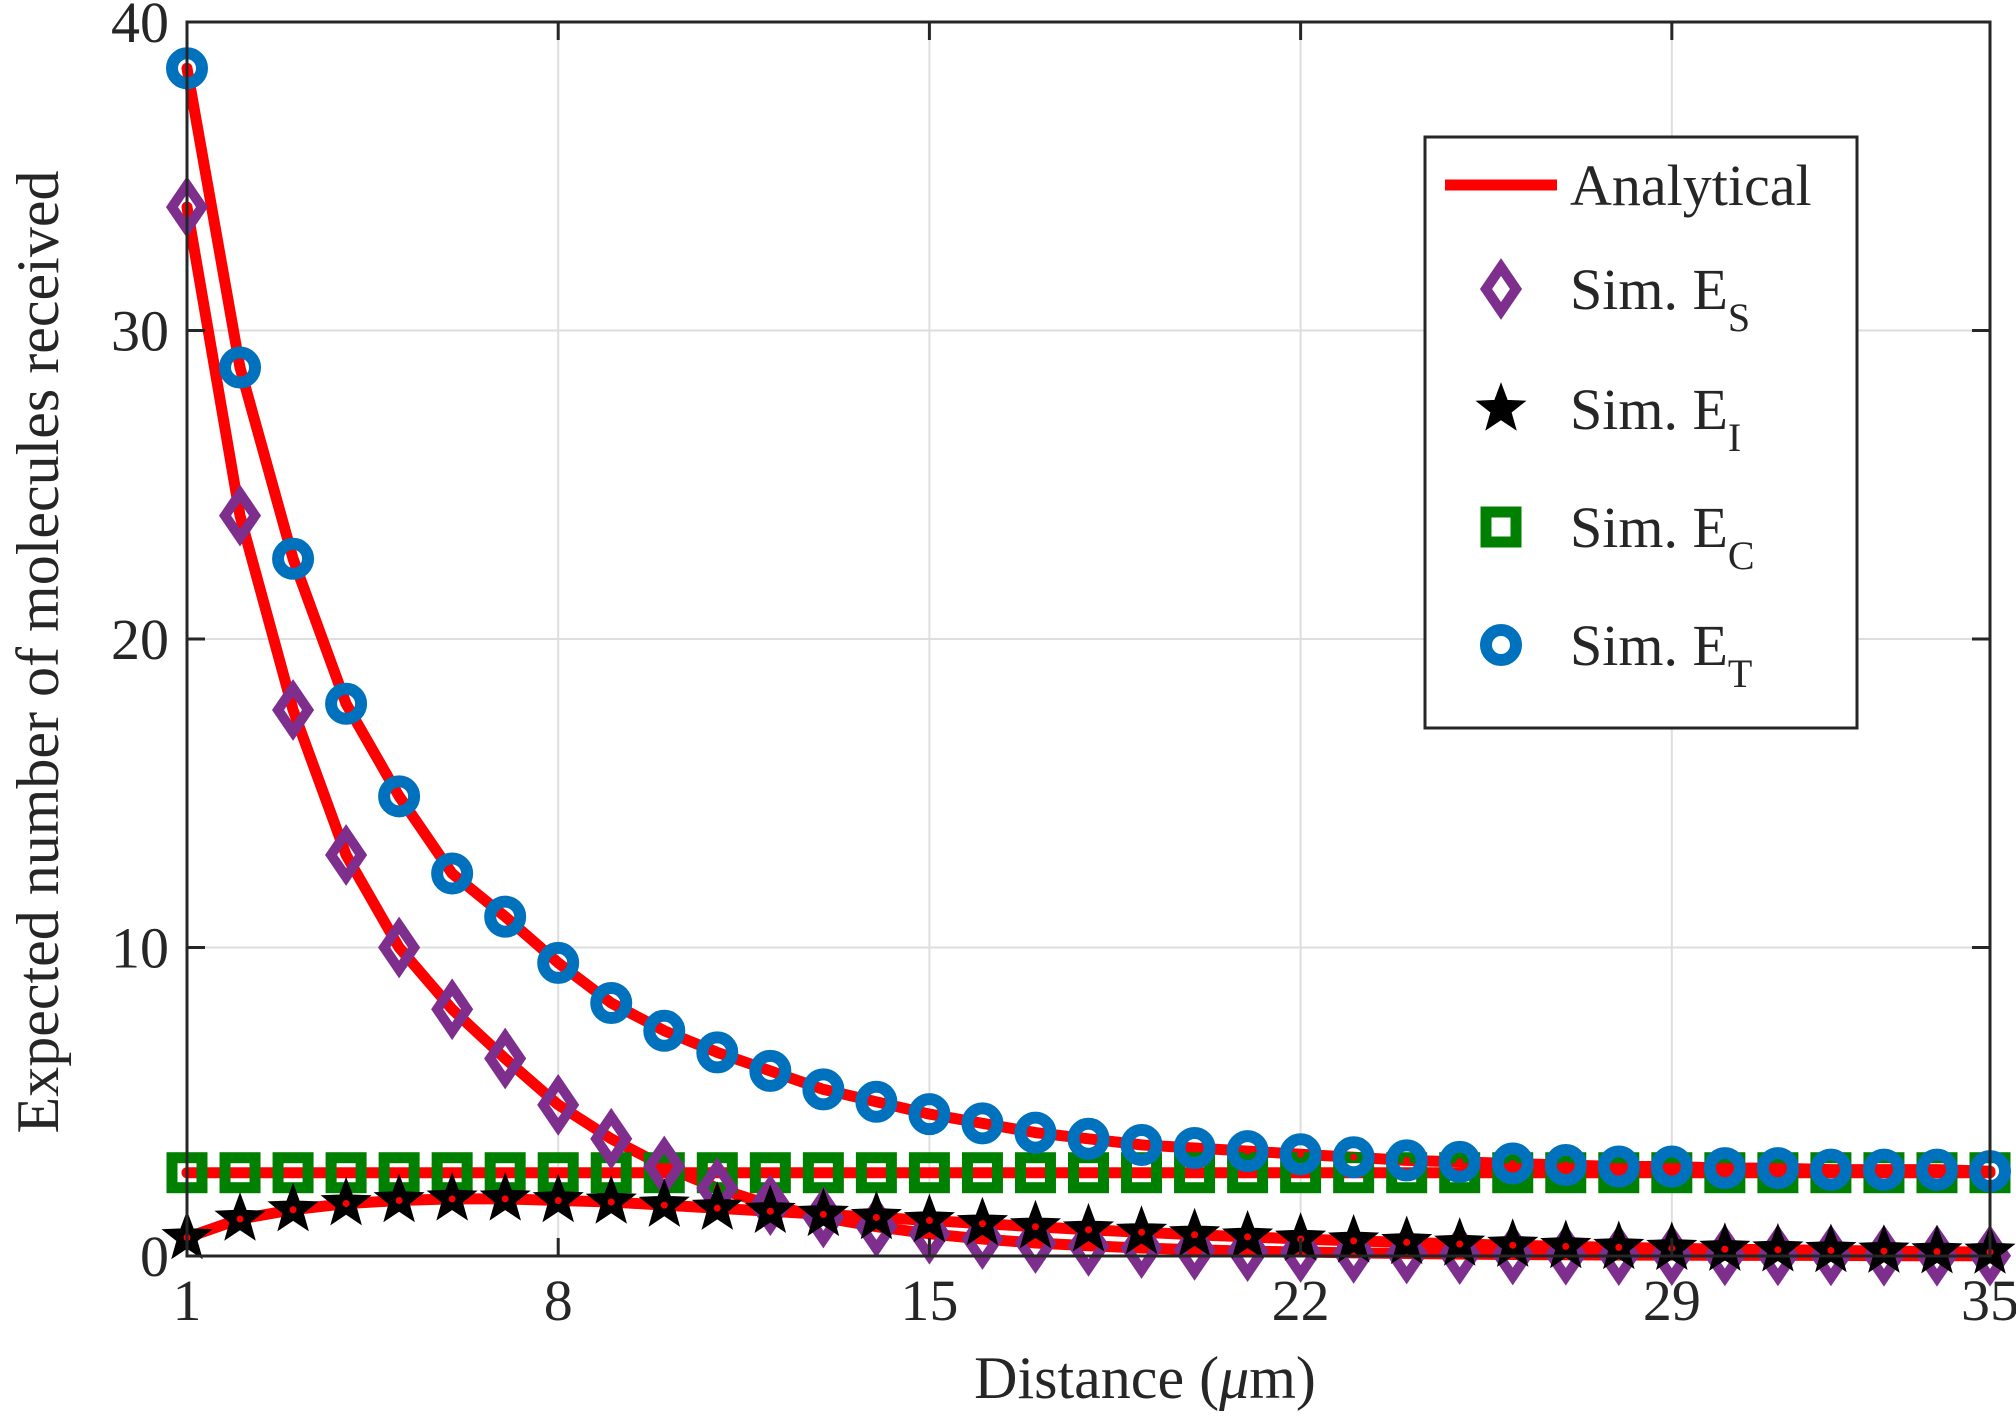  Describe the element at coordinates (140, 27) in the screenshot. I see `y-tick-label: 40` at that location.